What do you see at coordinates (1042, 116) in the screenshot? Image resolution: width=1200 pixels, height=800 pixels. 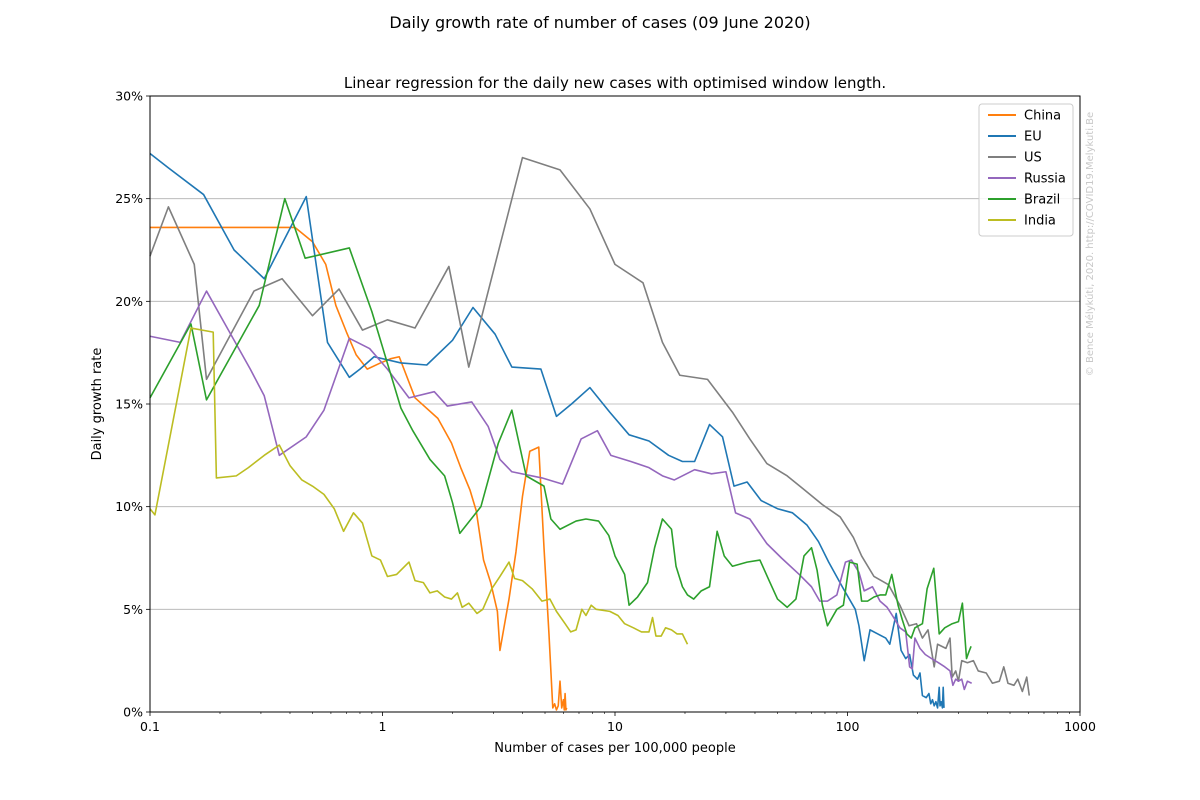 I see `legend-label-china: China` at bounding box center [1042, 116].